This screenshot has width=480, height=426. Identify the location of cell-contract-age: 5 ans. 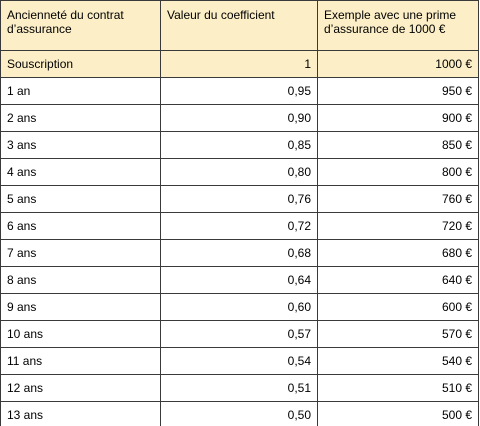
(80, 199).